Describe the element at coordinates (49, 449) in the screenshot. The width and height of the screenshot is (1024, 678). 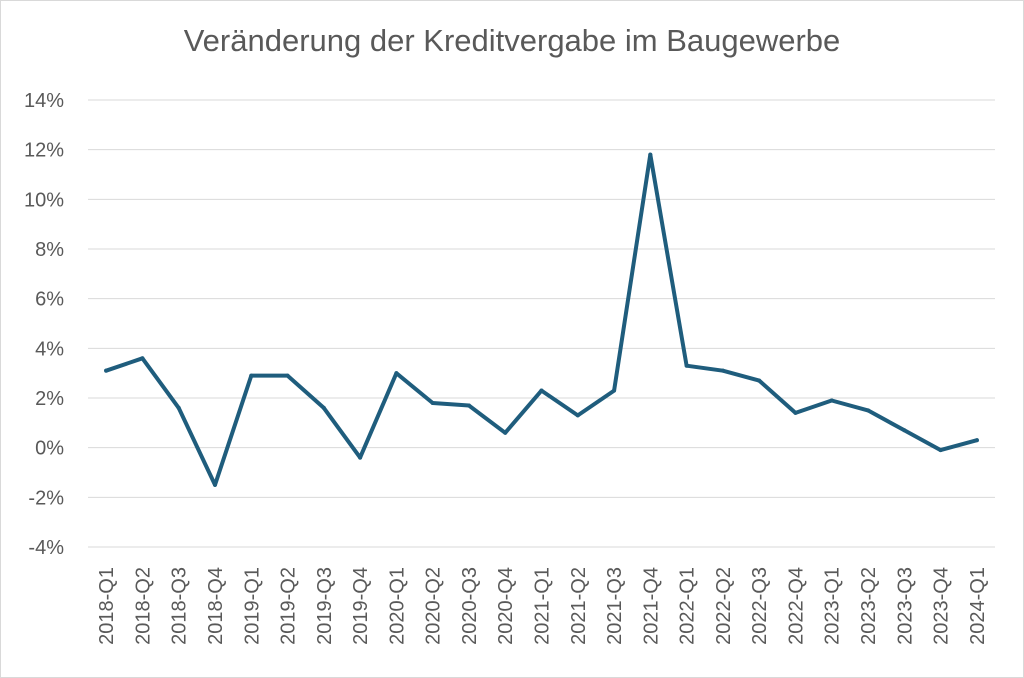
I see `y-tick-label: 0%` at that location.